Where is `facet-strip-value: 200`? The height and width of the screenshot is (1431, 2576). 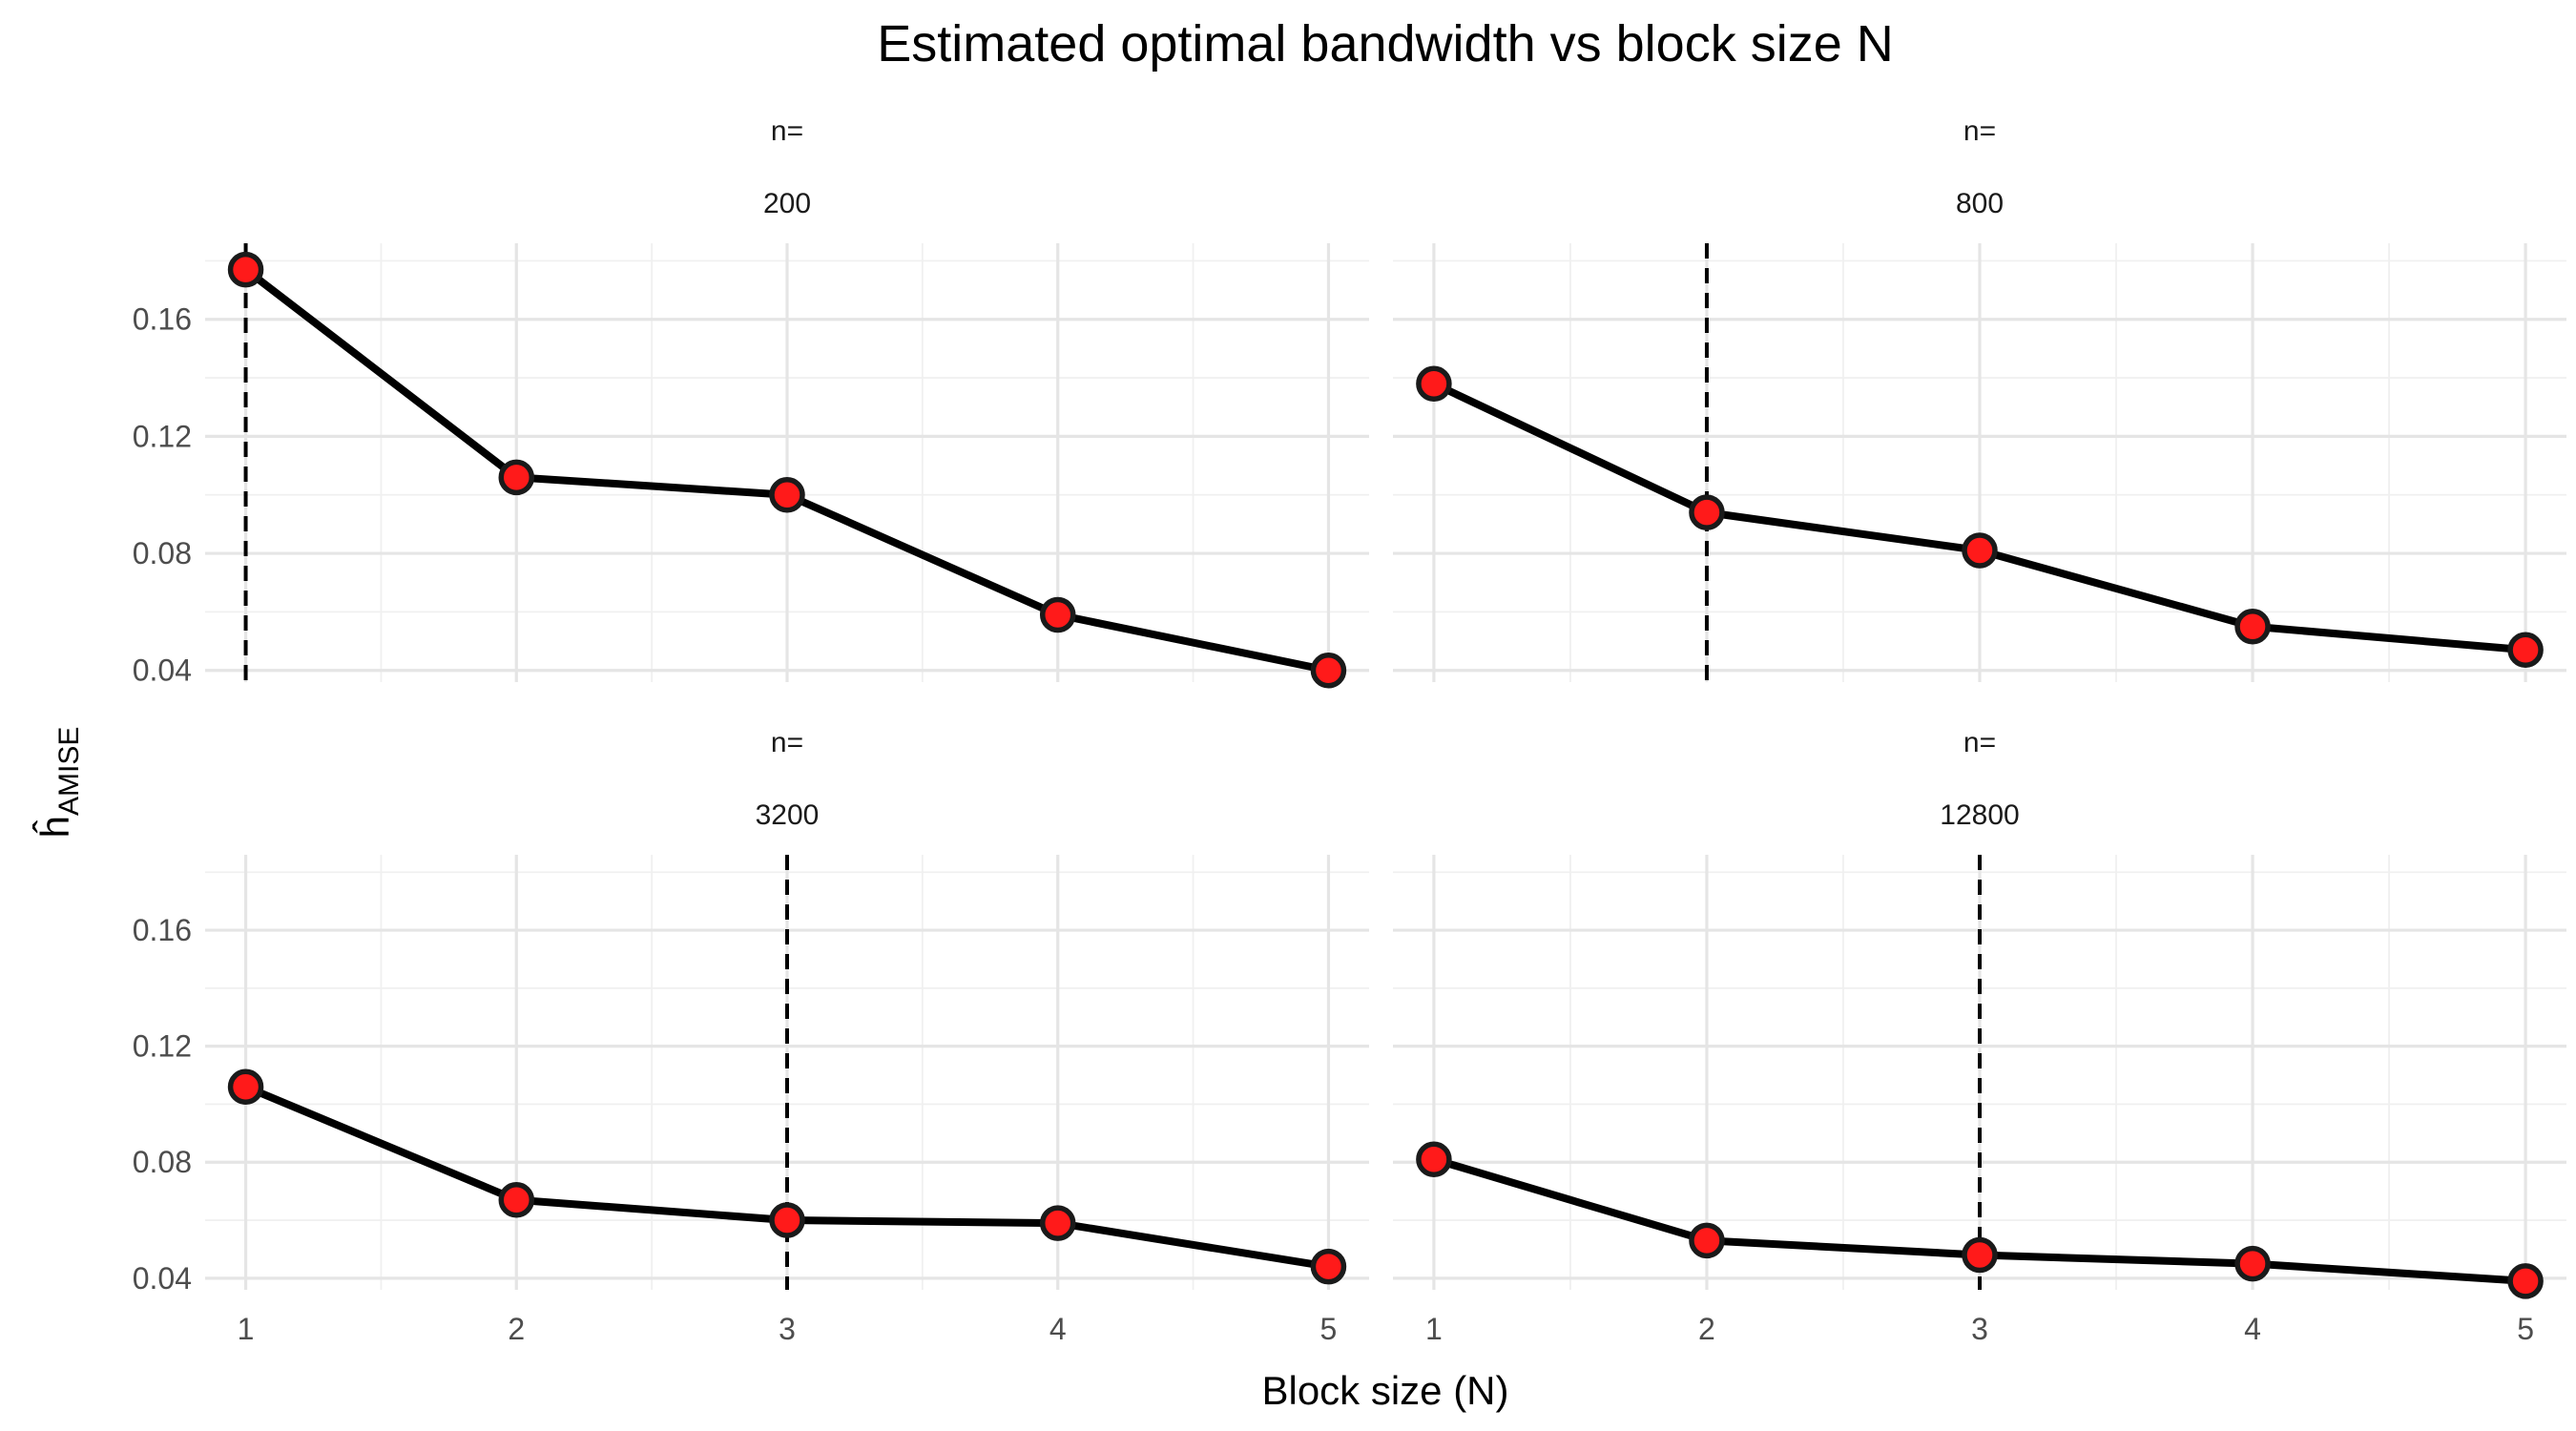
facet-strip-value: 200 is located at coordinates (787, 204).